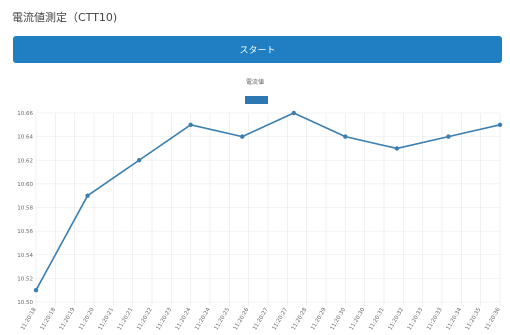 The width and height of the screenshot is (510, 335). I want to click on y-tick-label: 10.54, so click(25, 256).